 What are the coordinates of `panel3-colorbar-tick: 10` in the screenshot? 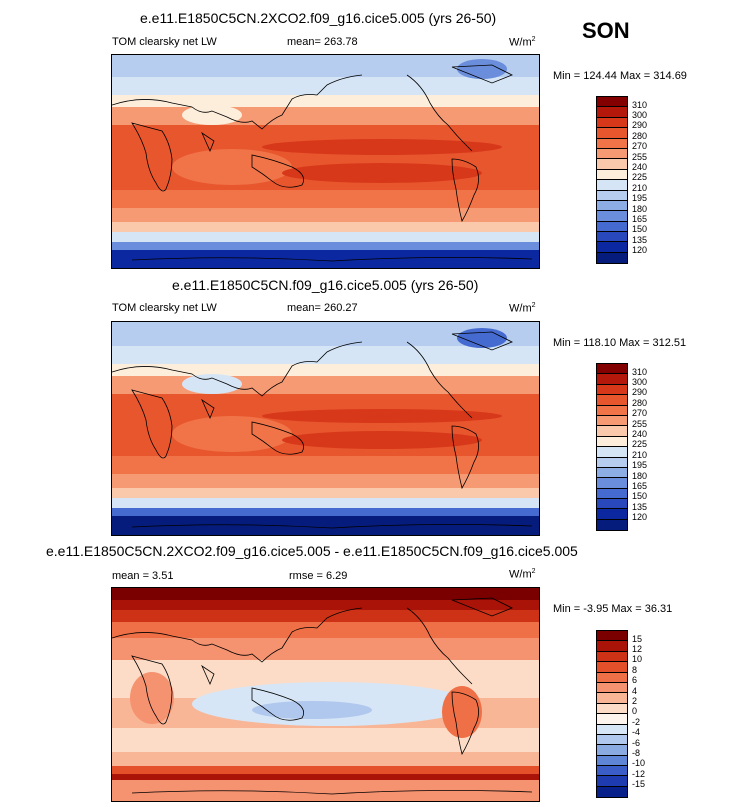 It's located at (637, 659).